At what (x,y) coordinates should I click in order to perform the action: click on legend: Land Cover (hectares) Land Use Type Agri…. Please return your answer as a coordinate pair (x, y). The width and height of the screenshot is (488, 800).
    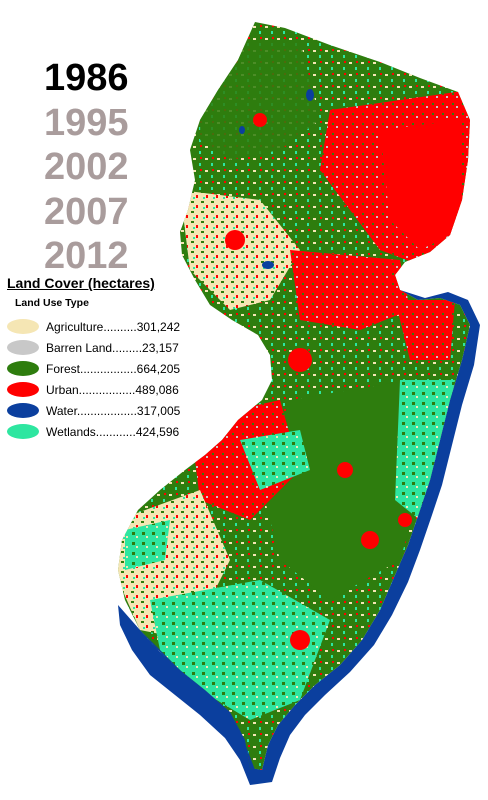
    Looking at the image, I should click on (107, 358).